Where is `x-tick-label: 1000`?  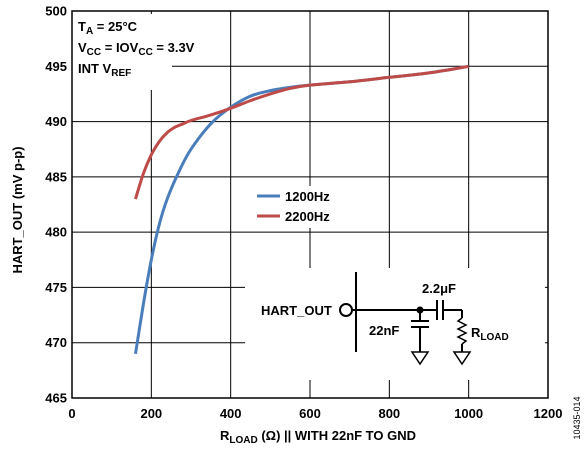 x-tick-label: 1000 is located at coordinates (468, 413).